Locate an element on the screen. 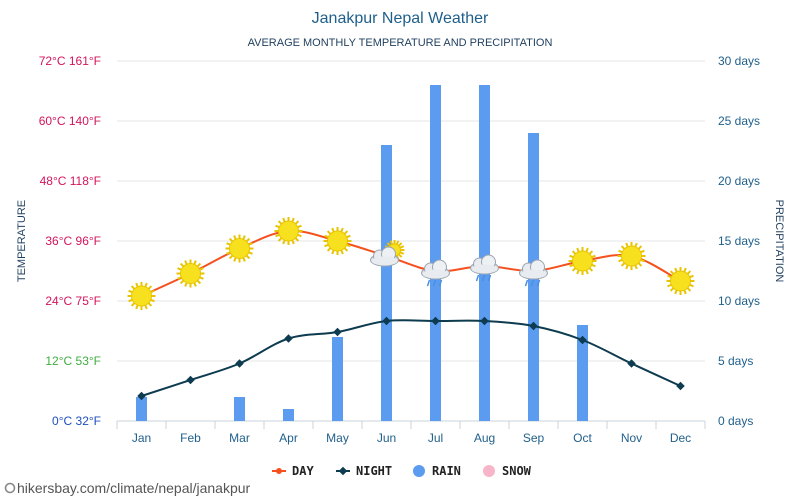  x-tick-label: Apr is located at coordinates (288, 438).